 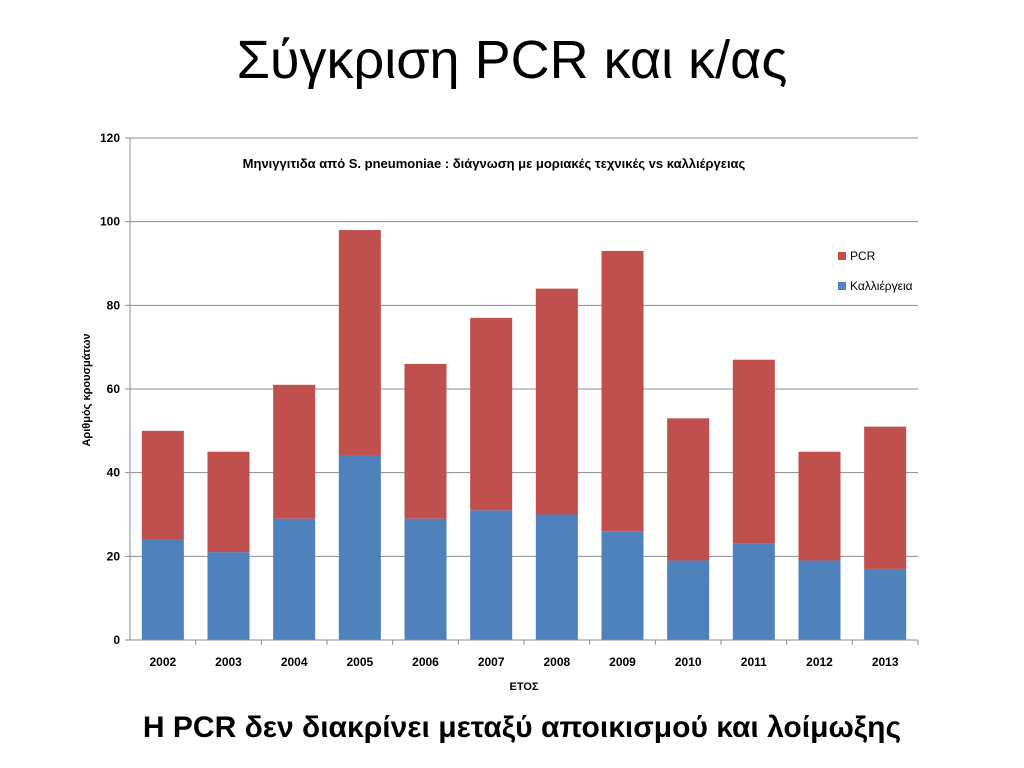 I want to click on x-tick-label: 2008, so click(x=556, y=662).